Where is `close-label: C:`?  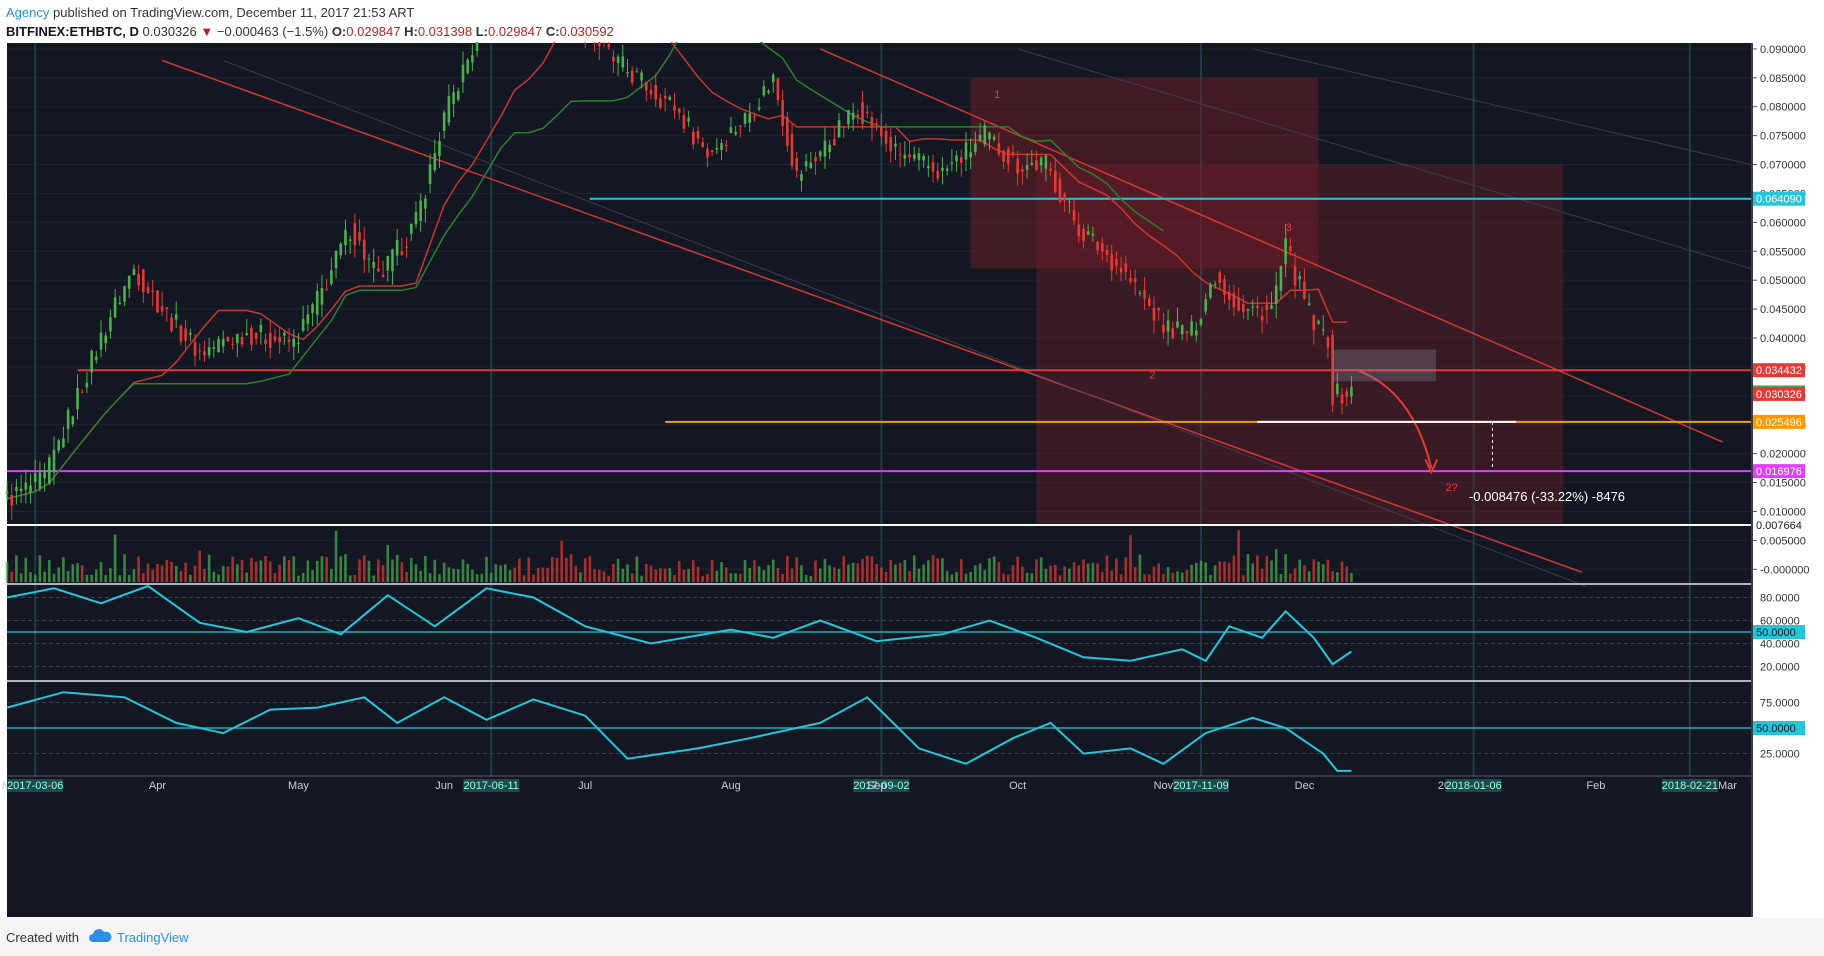
close-label: C: is located at coordinates (552, 31).